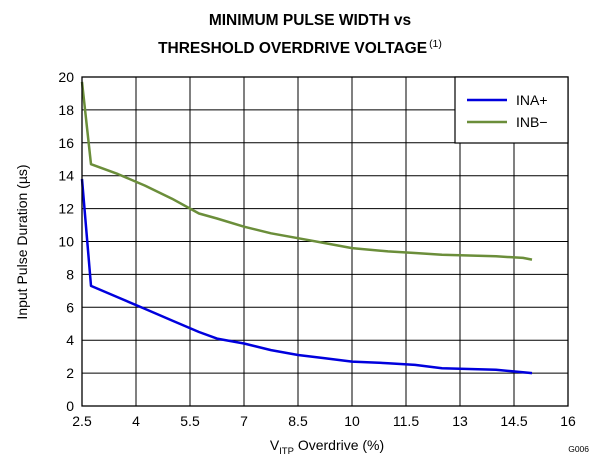 Image resolution: width=597 pixels, height=459 pixels. What do you see at coordinates (406, 421) in the screenshot?
I see `x-tick-label: 11.5` at bounding box center [406, 421].